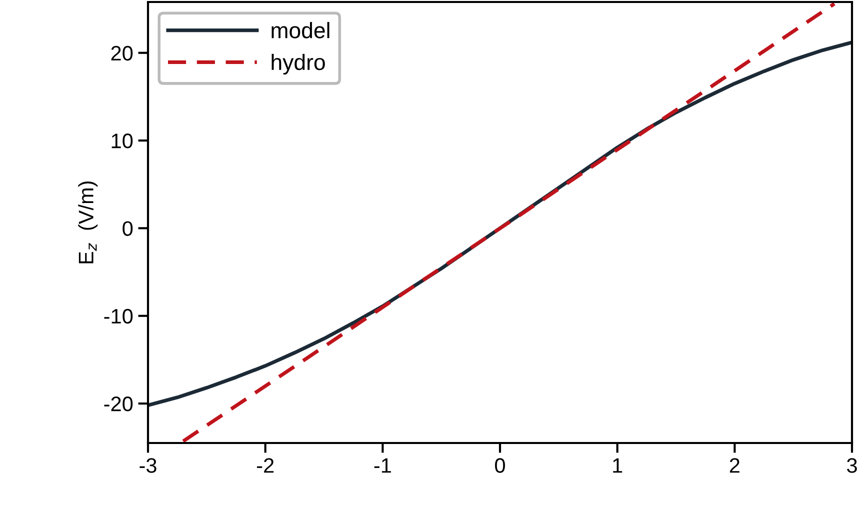 The width and height of the screenshot is (857, 521). What do you see at coordinates (88, 222) in the screenshot?
I see `y-axis-title: E$_{z}$ (V/m)` at bounding box center [88, 222].